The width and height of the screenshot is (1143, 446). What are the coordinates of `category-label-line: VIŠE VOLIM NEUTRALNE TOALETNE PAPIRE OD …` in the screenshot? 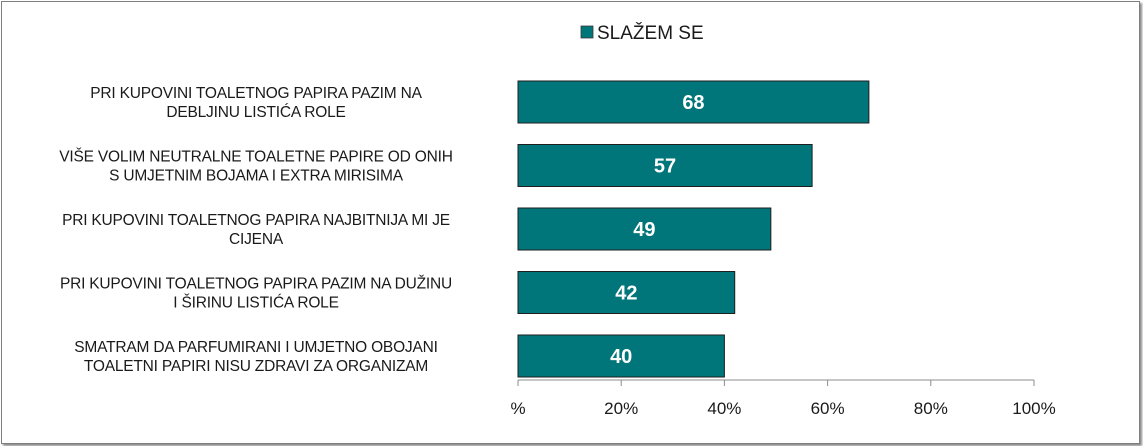 It's located at (255, 157).